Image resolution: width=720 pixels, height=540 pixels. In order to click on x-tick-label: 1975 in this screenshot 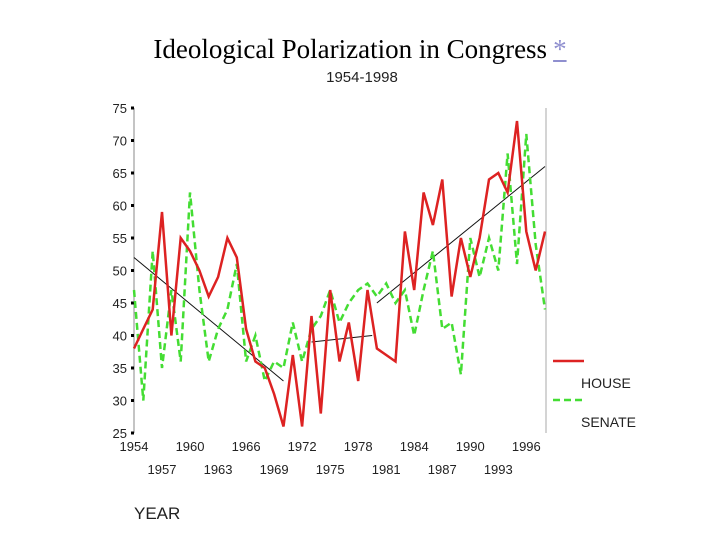, I will do `click(330, 469)`.